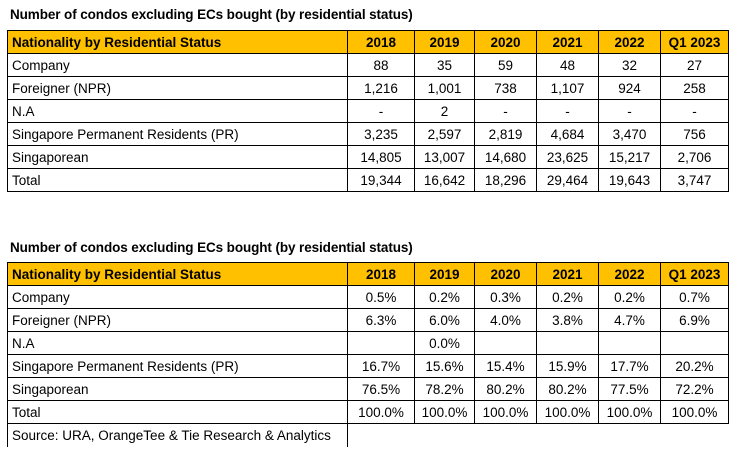  What do you see at coordinates (505, 320) in the screenshot?
I see `table-cell: 4.0%` at bounding box center [505, 320].